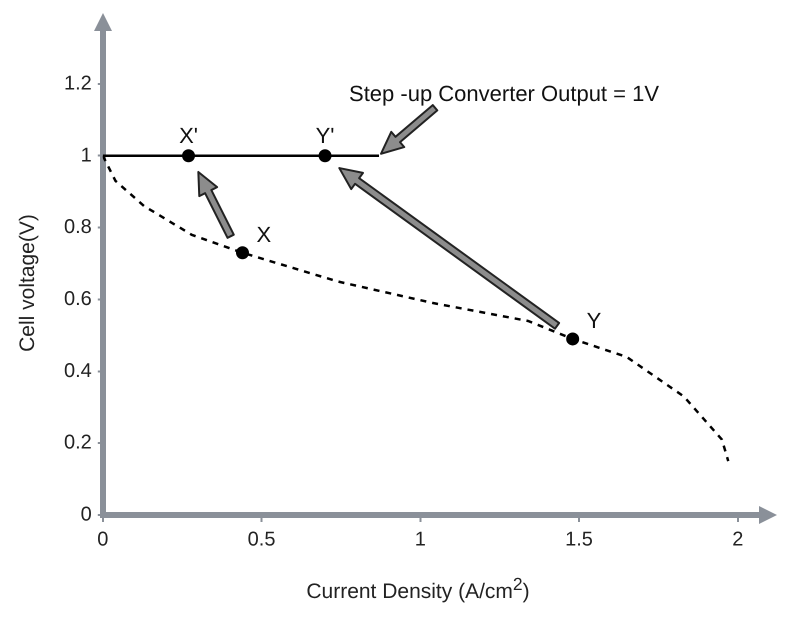  What do you see at coordinates (504, 93) in the screenshot?
I see `annotation: Step -up Converter Output = 1V` at bounding box center [504, 93].